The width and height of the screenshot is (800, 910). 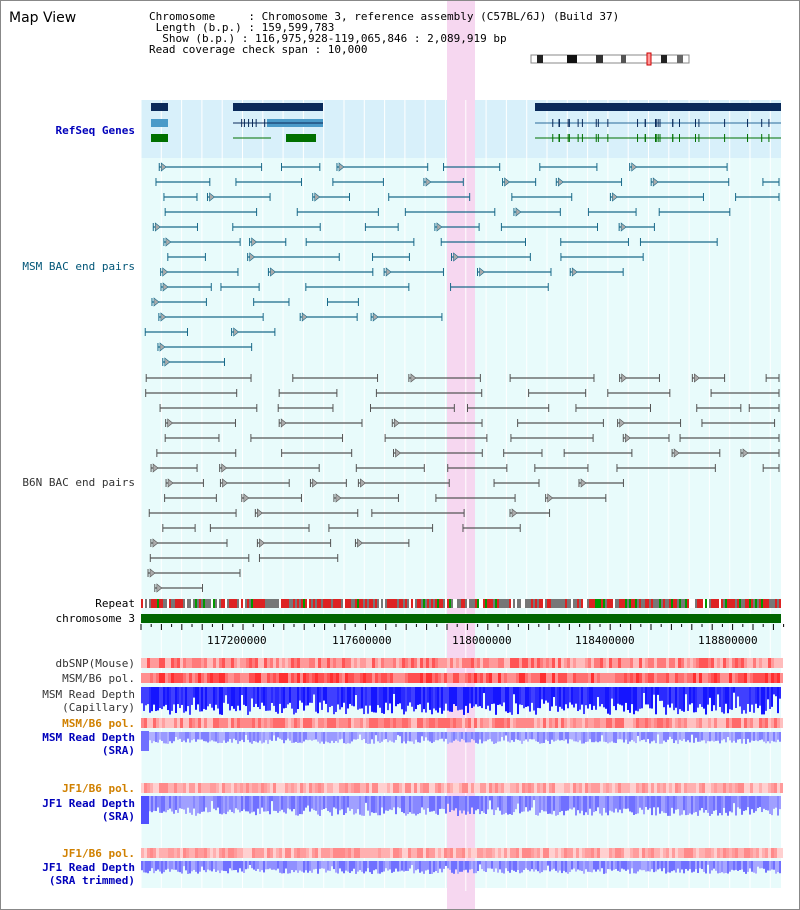 What do you see at coordinates (78, 266) in the screenshot?
I see `msm-bac-label: MSM BAC end pairs` at bounding box center [78, 266].